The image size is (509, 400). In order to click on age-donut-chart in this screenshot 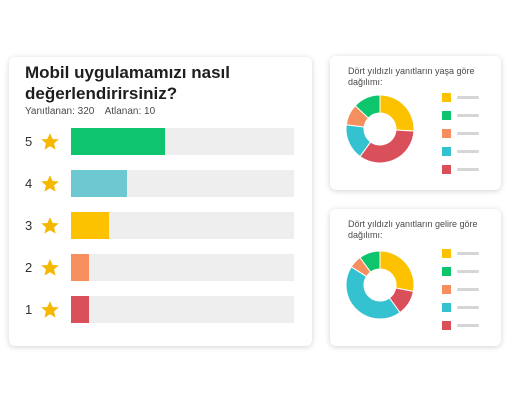, I will do `click(380, 129)`.